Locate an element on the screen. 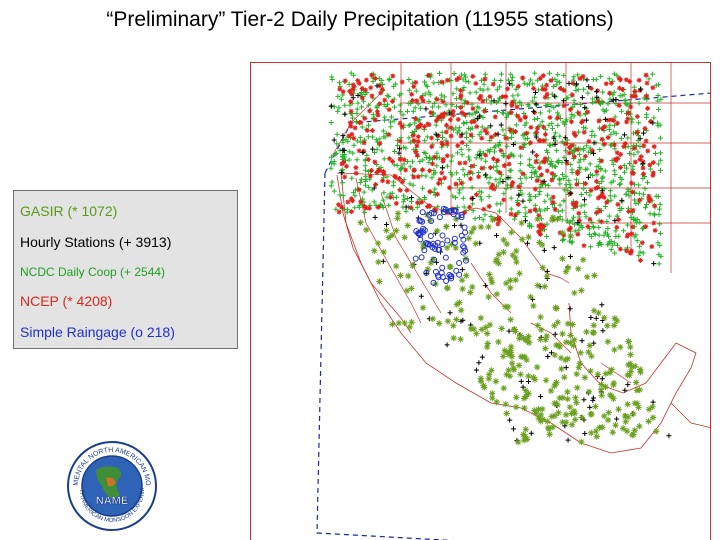 The width and height of the screenshot is (720, 540). ncep-marker-1252-shape is located at coordinates (506, 97).